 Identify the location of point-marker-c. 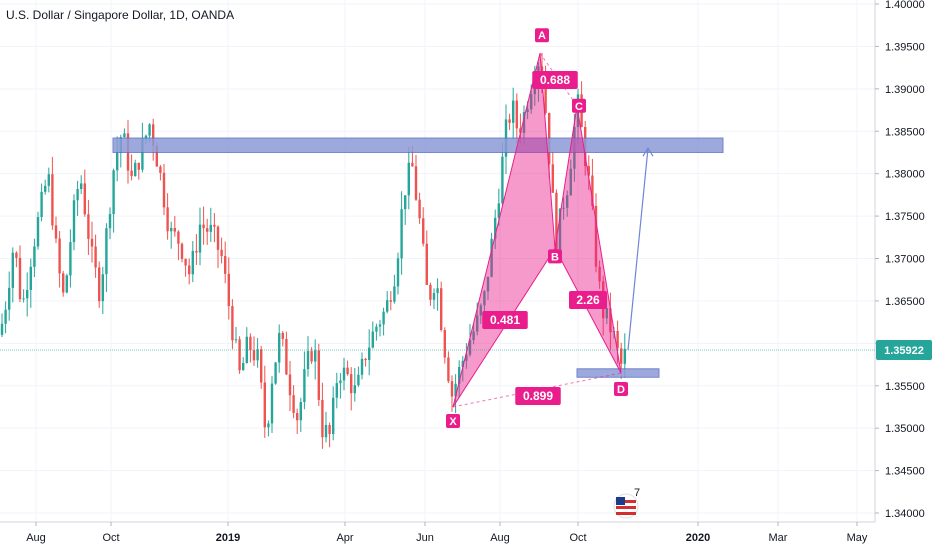
(579, 105).